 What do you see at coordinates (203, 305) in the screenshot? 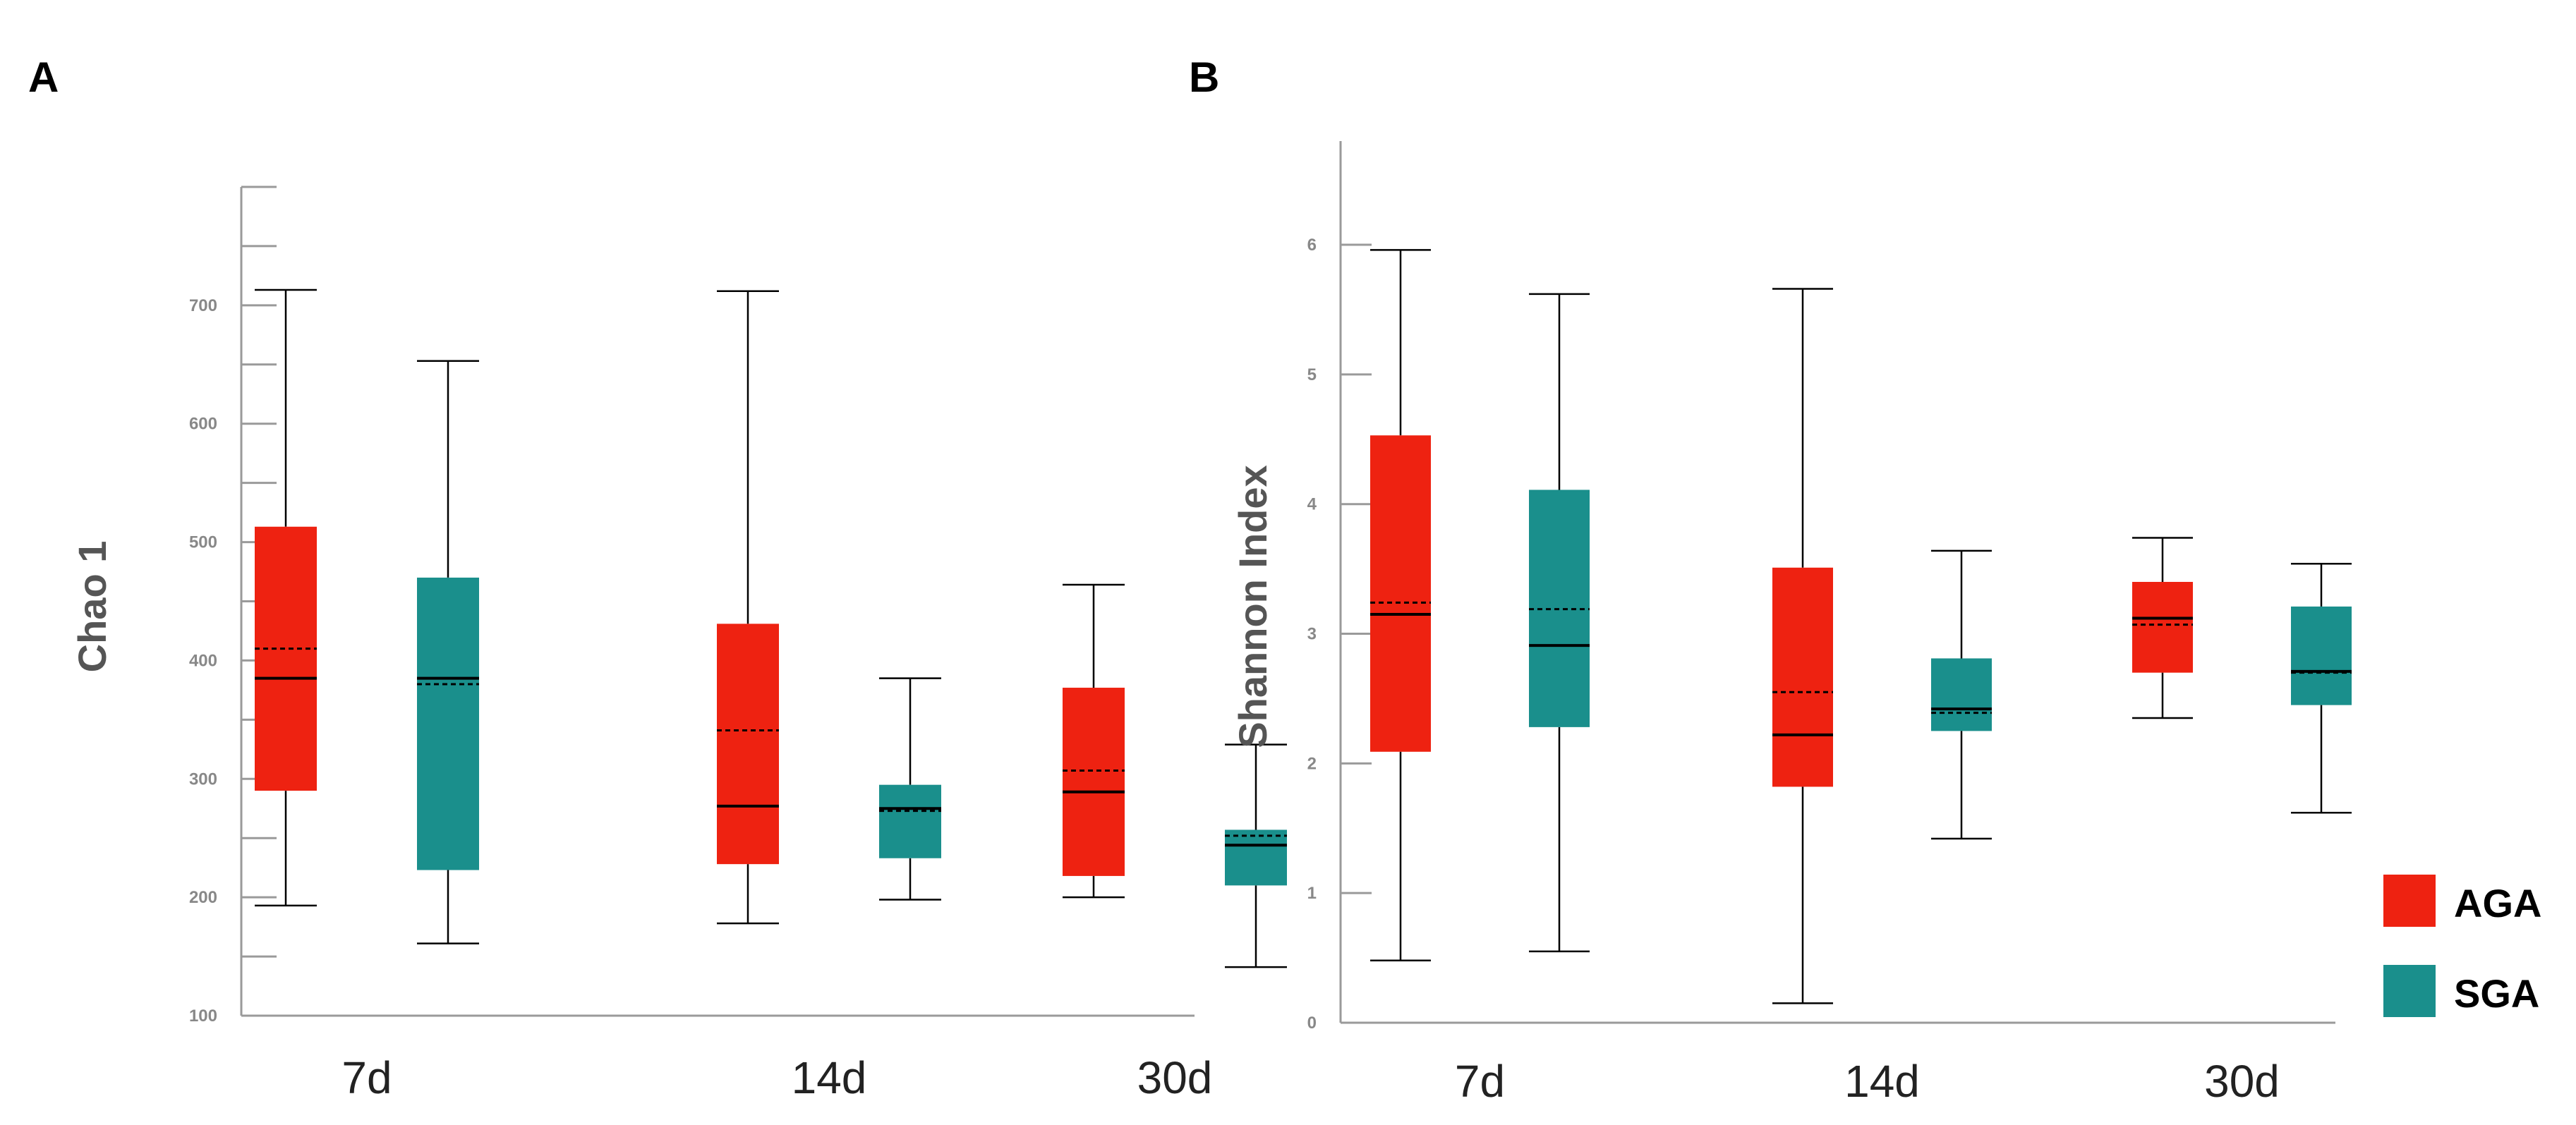
I see `y-tick-label: 700` at bounding box center [203, 305].